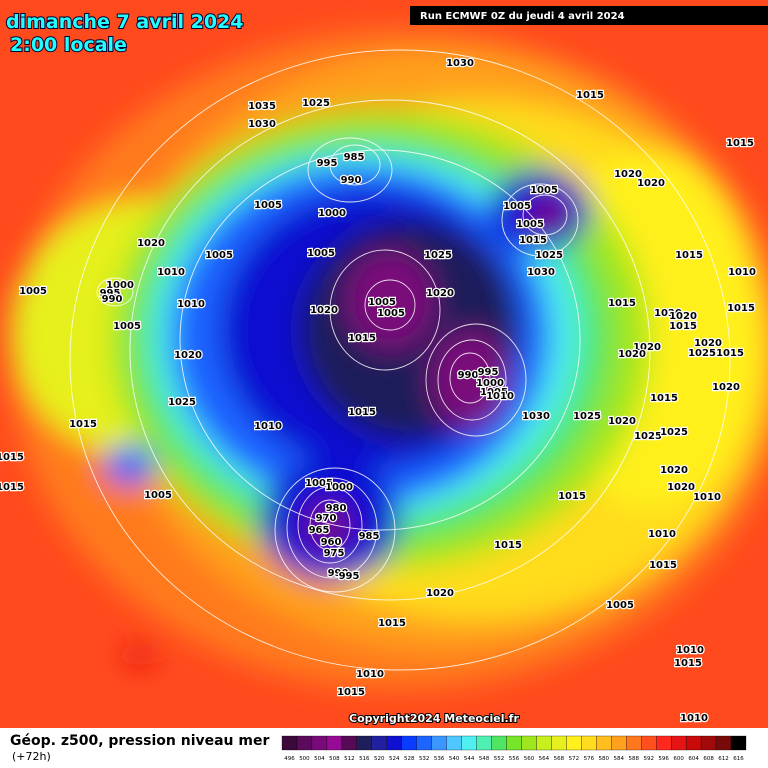  What do you see at coordinates (409, 759) in the screenshot?
I see `legend-label: 528` at bounding box center [409, 759].